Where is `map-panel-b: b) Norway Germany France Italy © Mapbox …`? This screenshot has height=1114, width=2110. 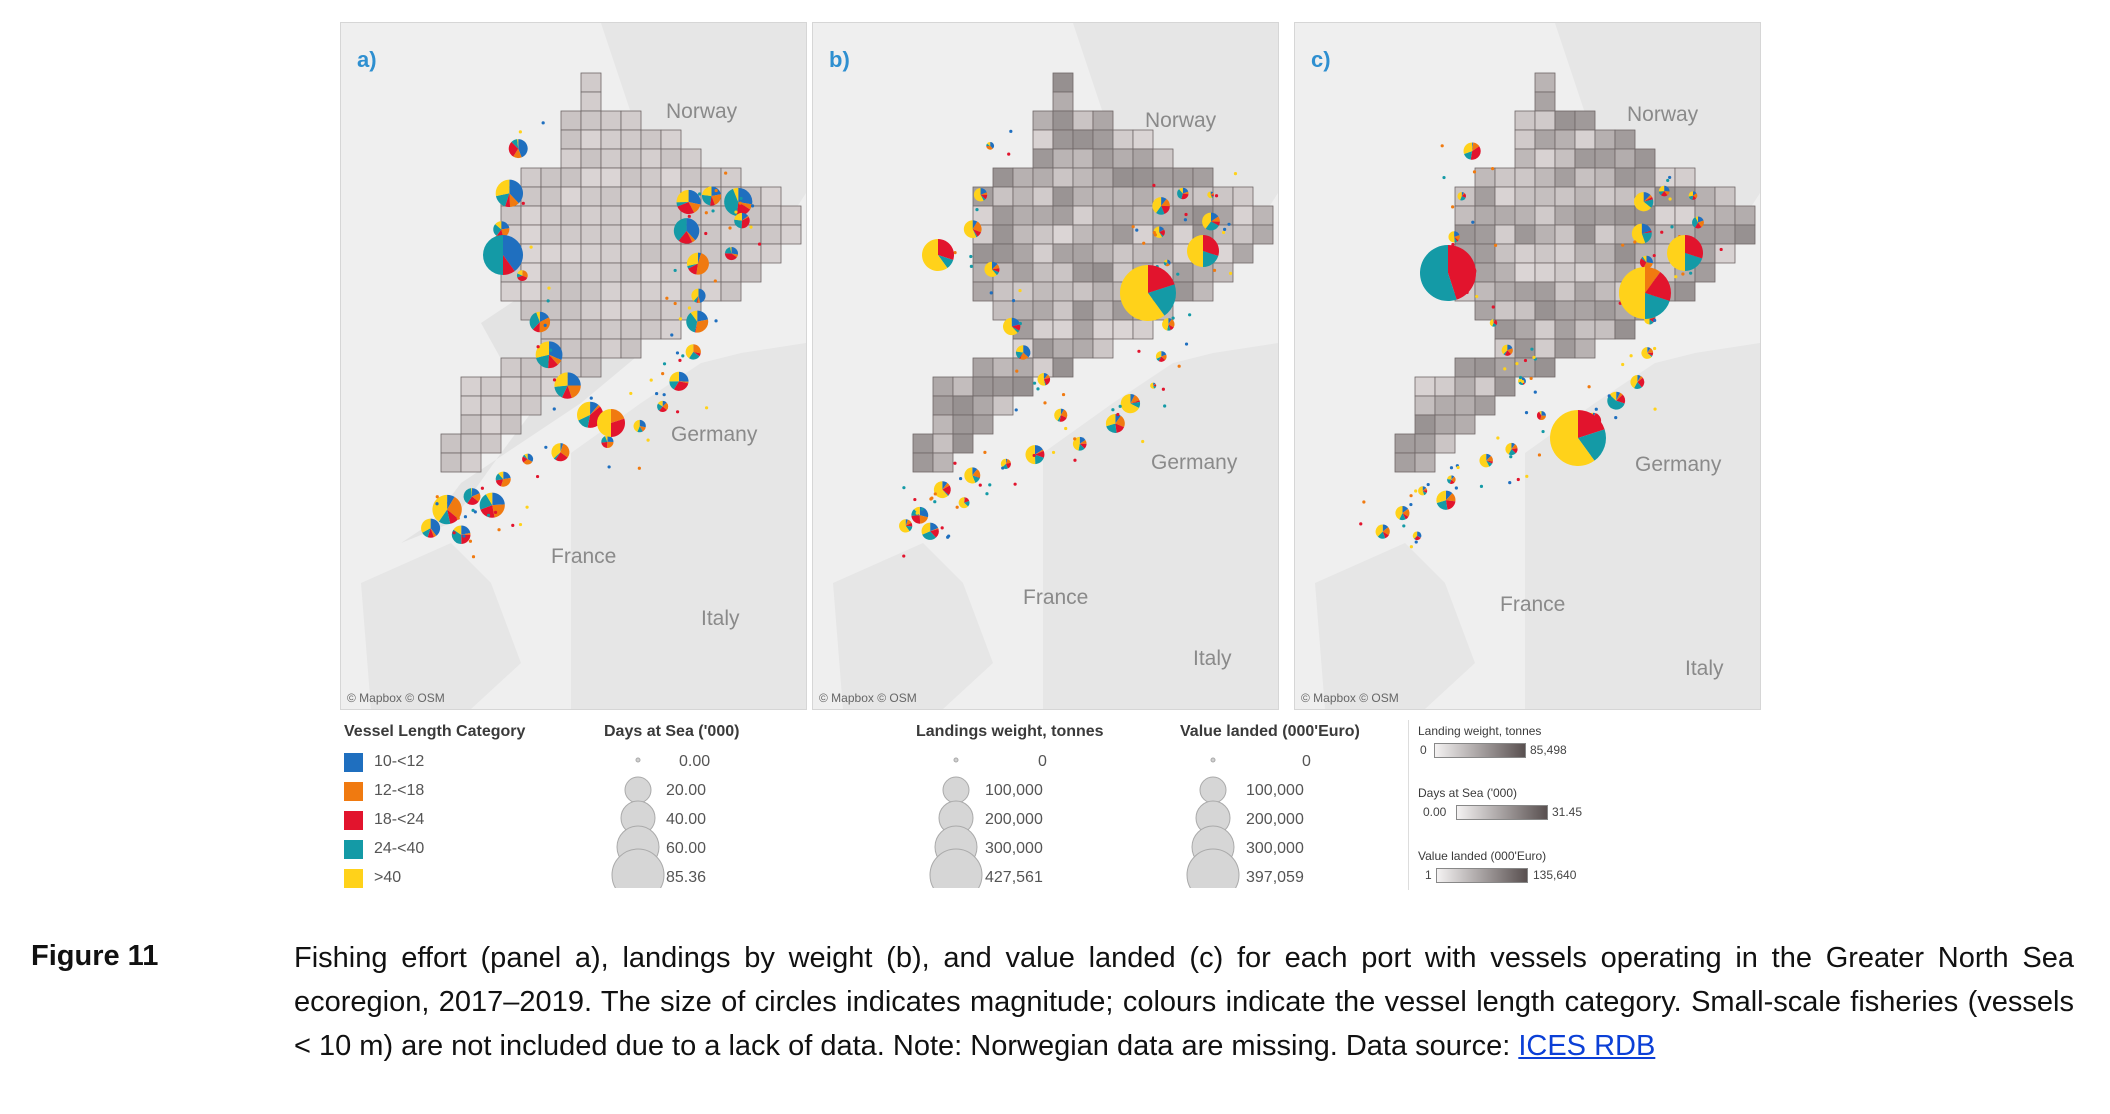 map-panel-b: b) Norway Germany France Italy © Mapbox … is located at coordinates (1045, 366).